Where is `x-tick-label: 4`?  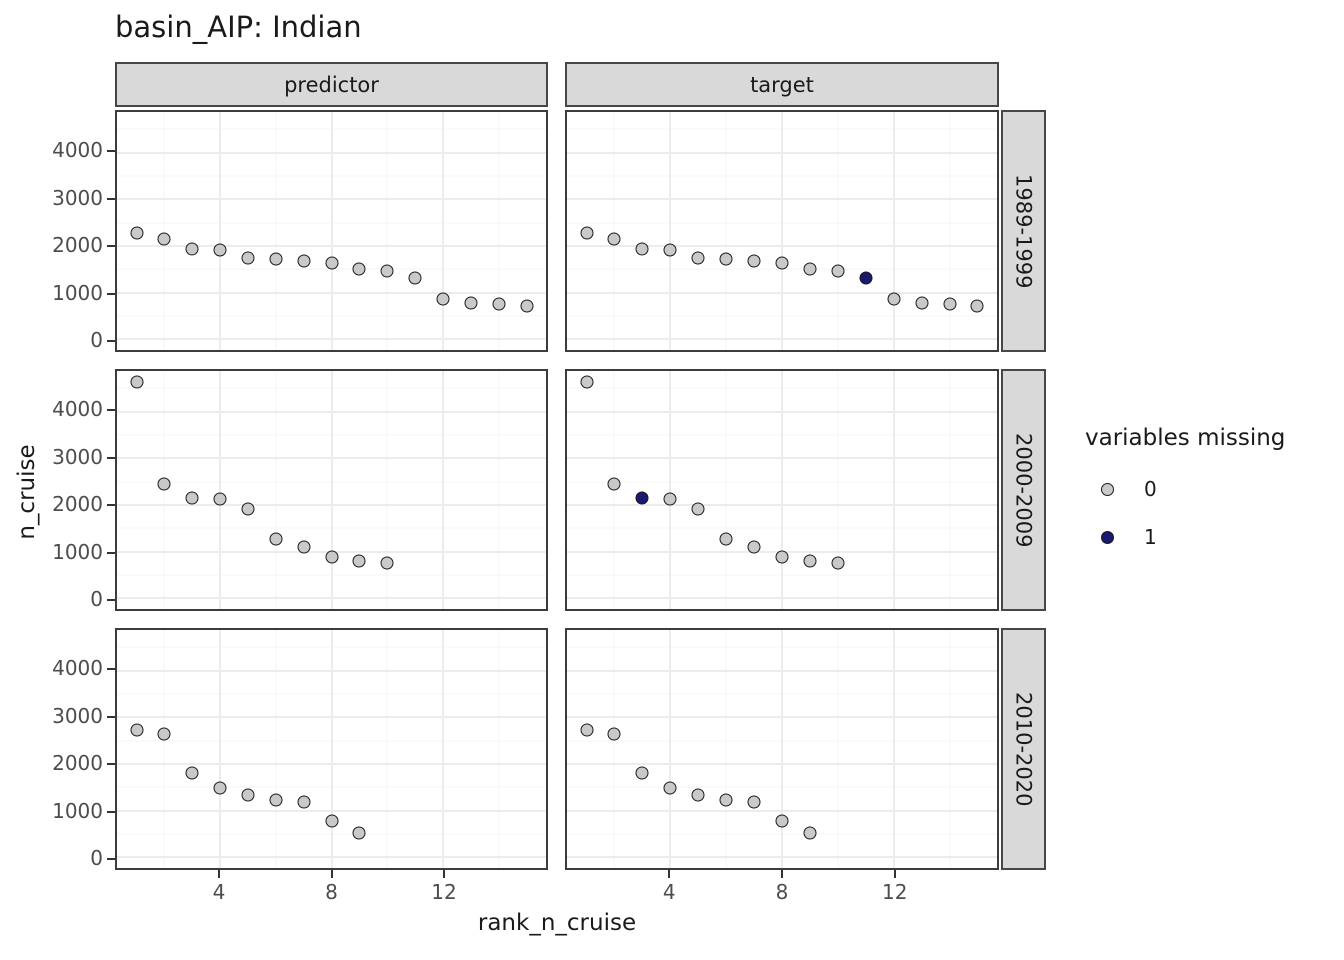 x-tick-label: 4 is located at coordinates (669, 892).